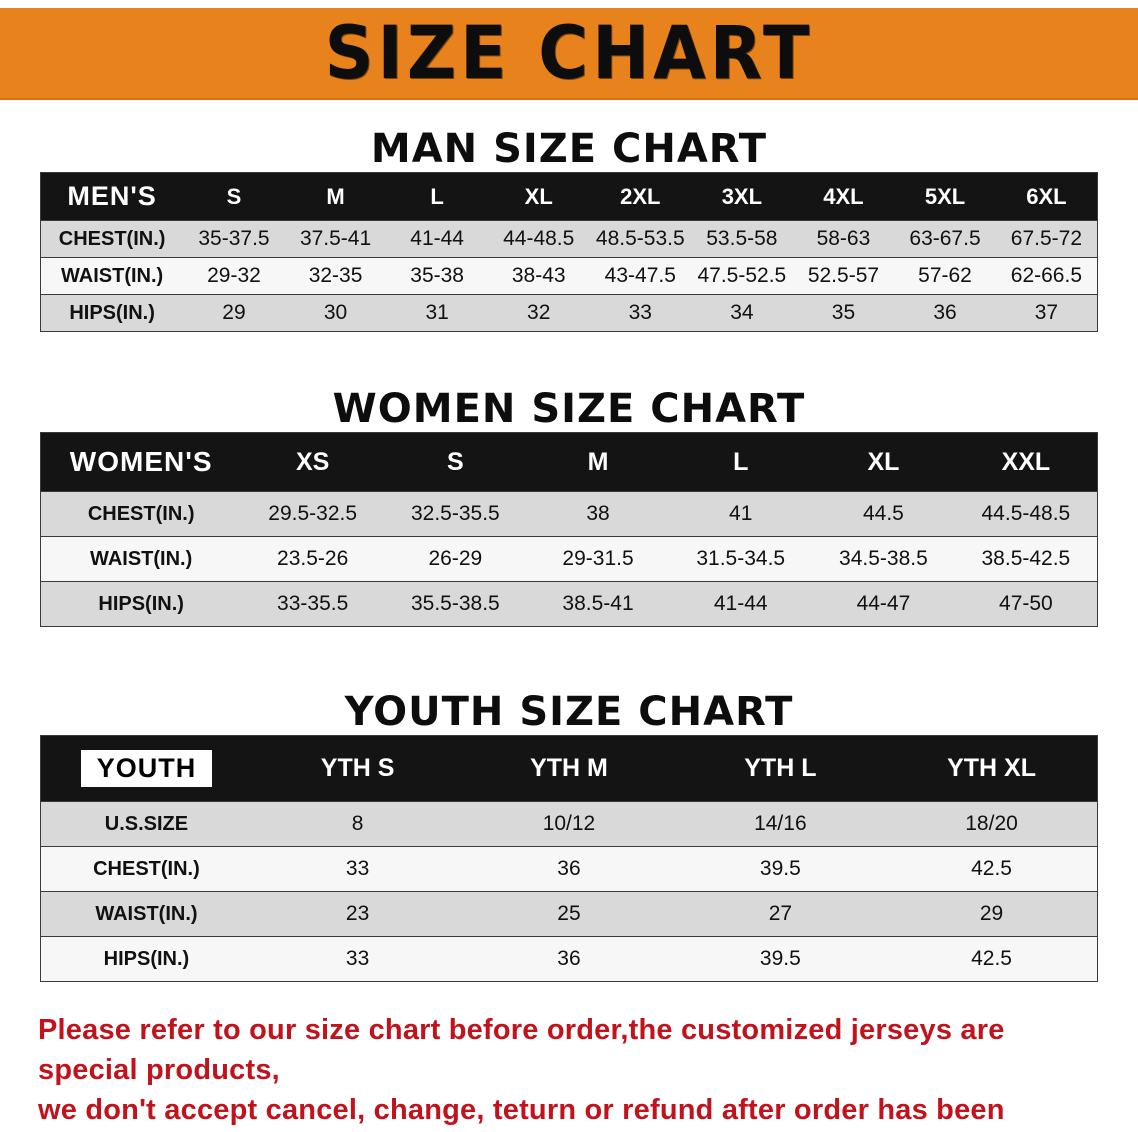 The image size is (1138, 1132). I want to click on table-row: CHEST(IN.) 33 36 39.5 42.5, so click(569, 869).